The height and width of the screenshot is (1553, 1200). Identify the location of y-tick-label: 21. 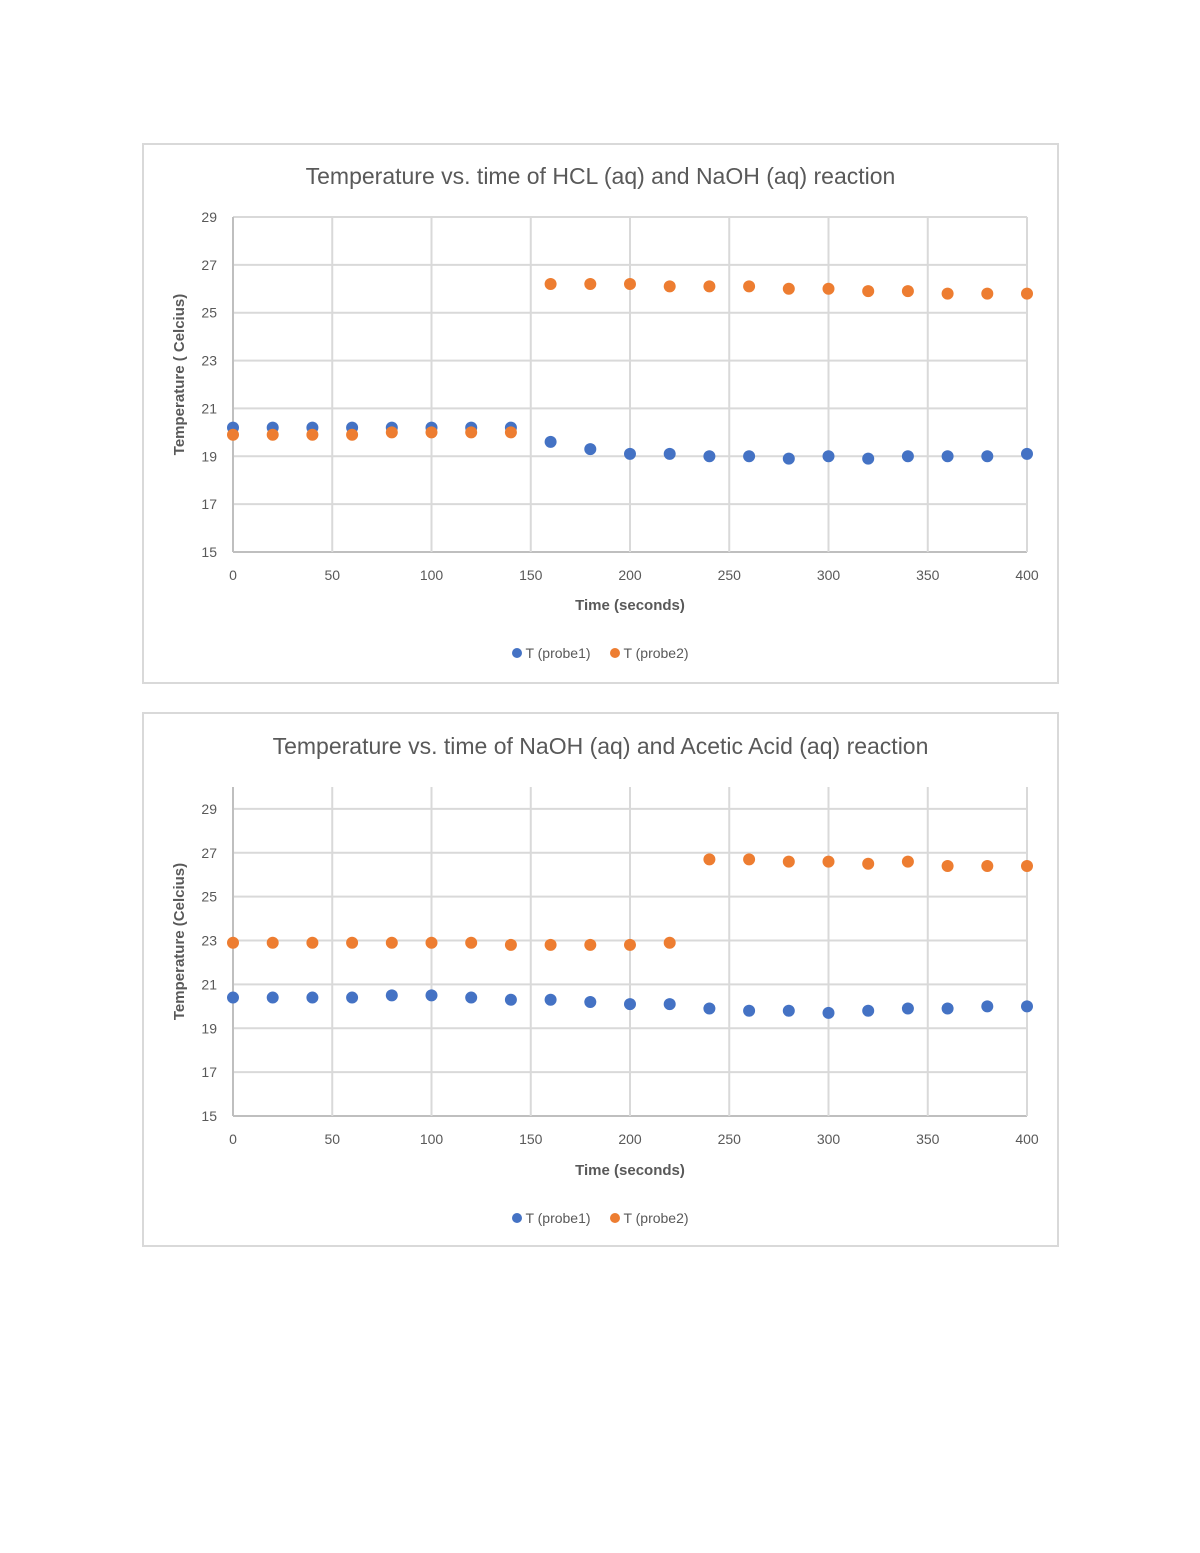
(209, 984).